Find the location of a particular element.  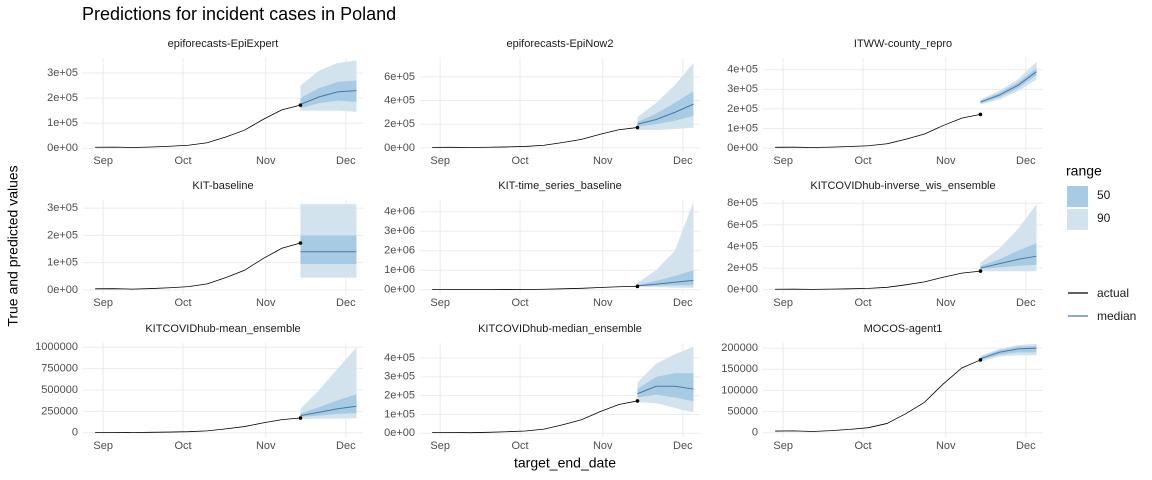

y-tick-label: 500000 is located at coordinates (59, 390).